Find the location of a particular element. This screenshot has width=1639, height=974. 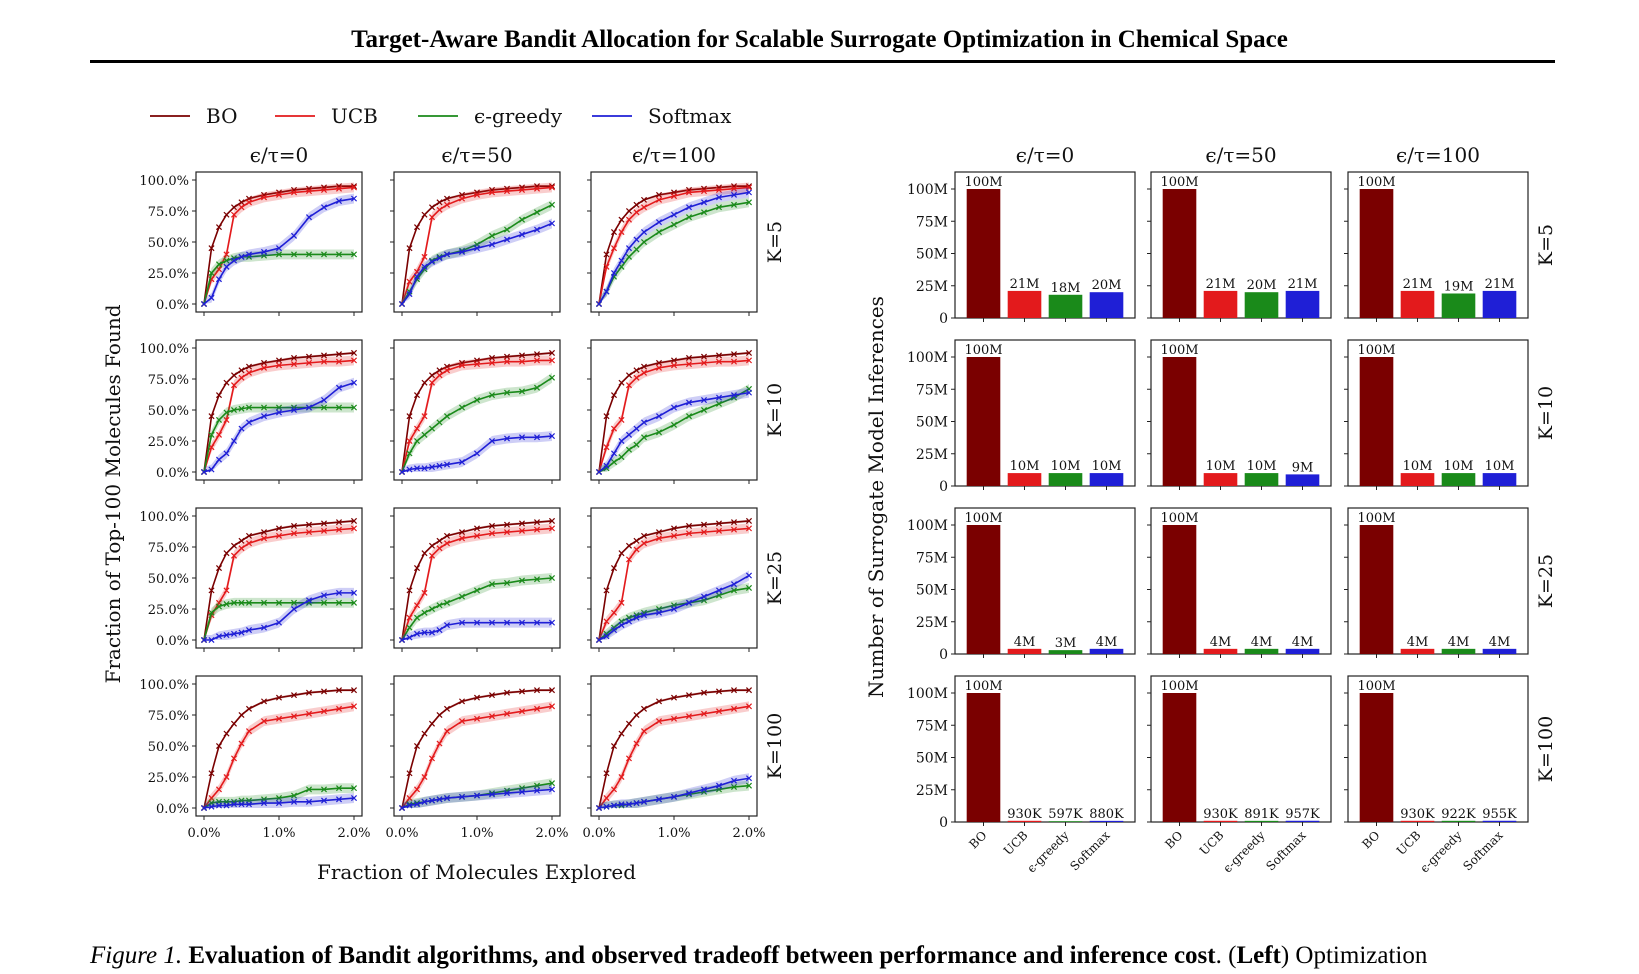

legend-item: BO is located at coordinates (193, 116).